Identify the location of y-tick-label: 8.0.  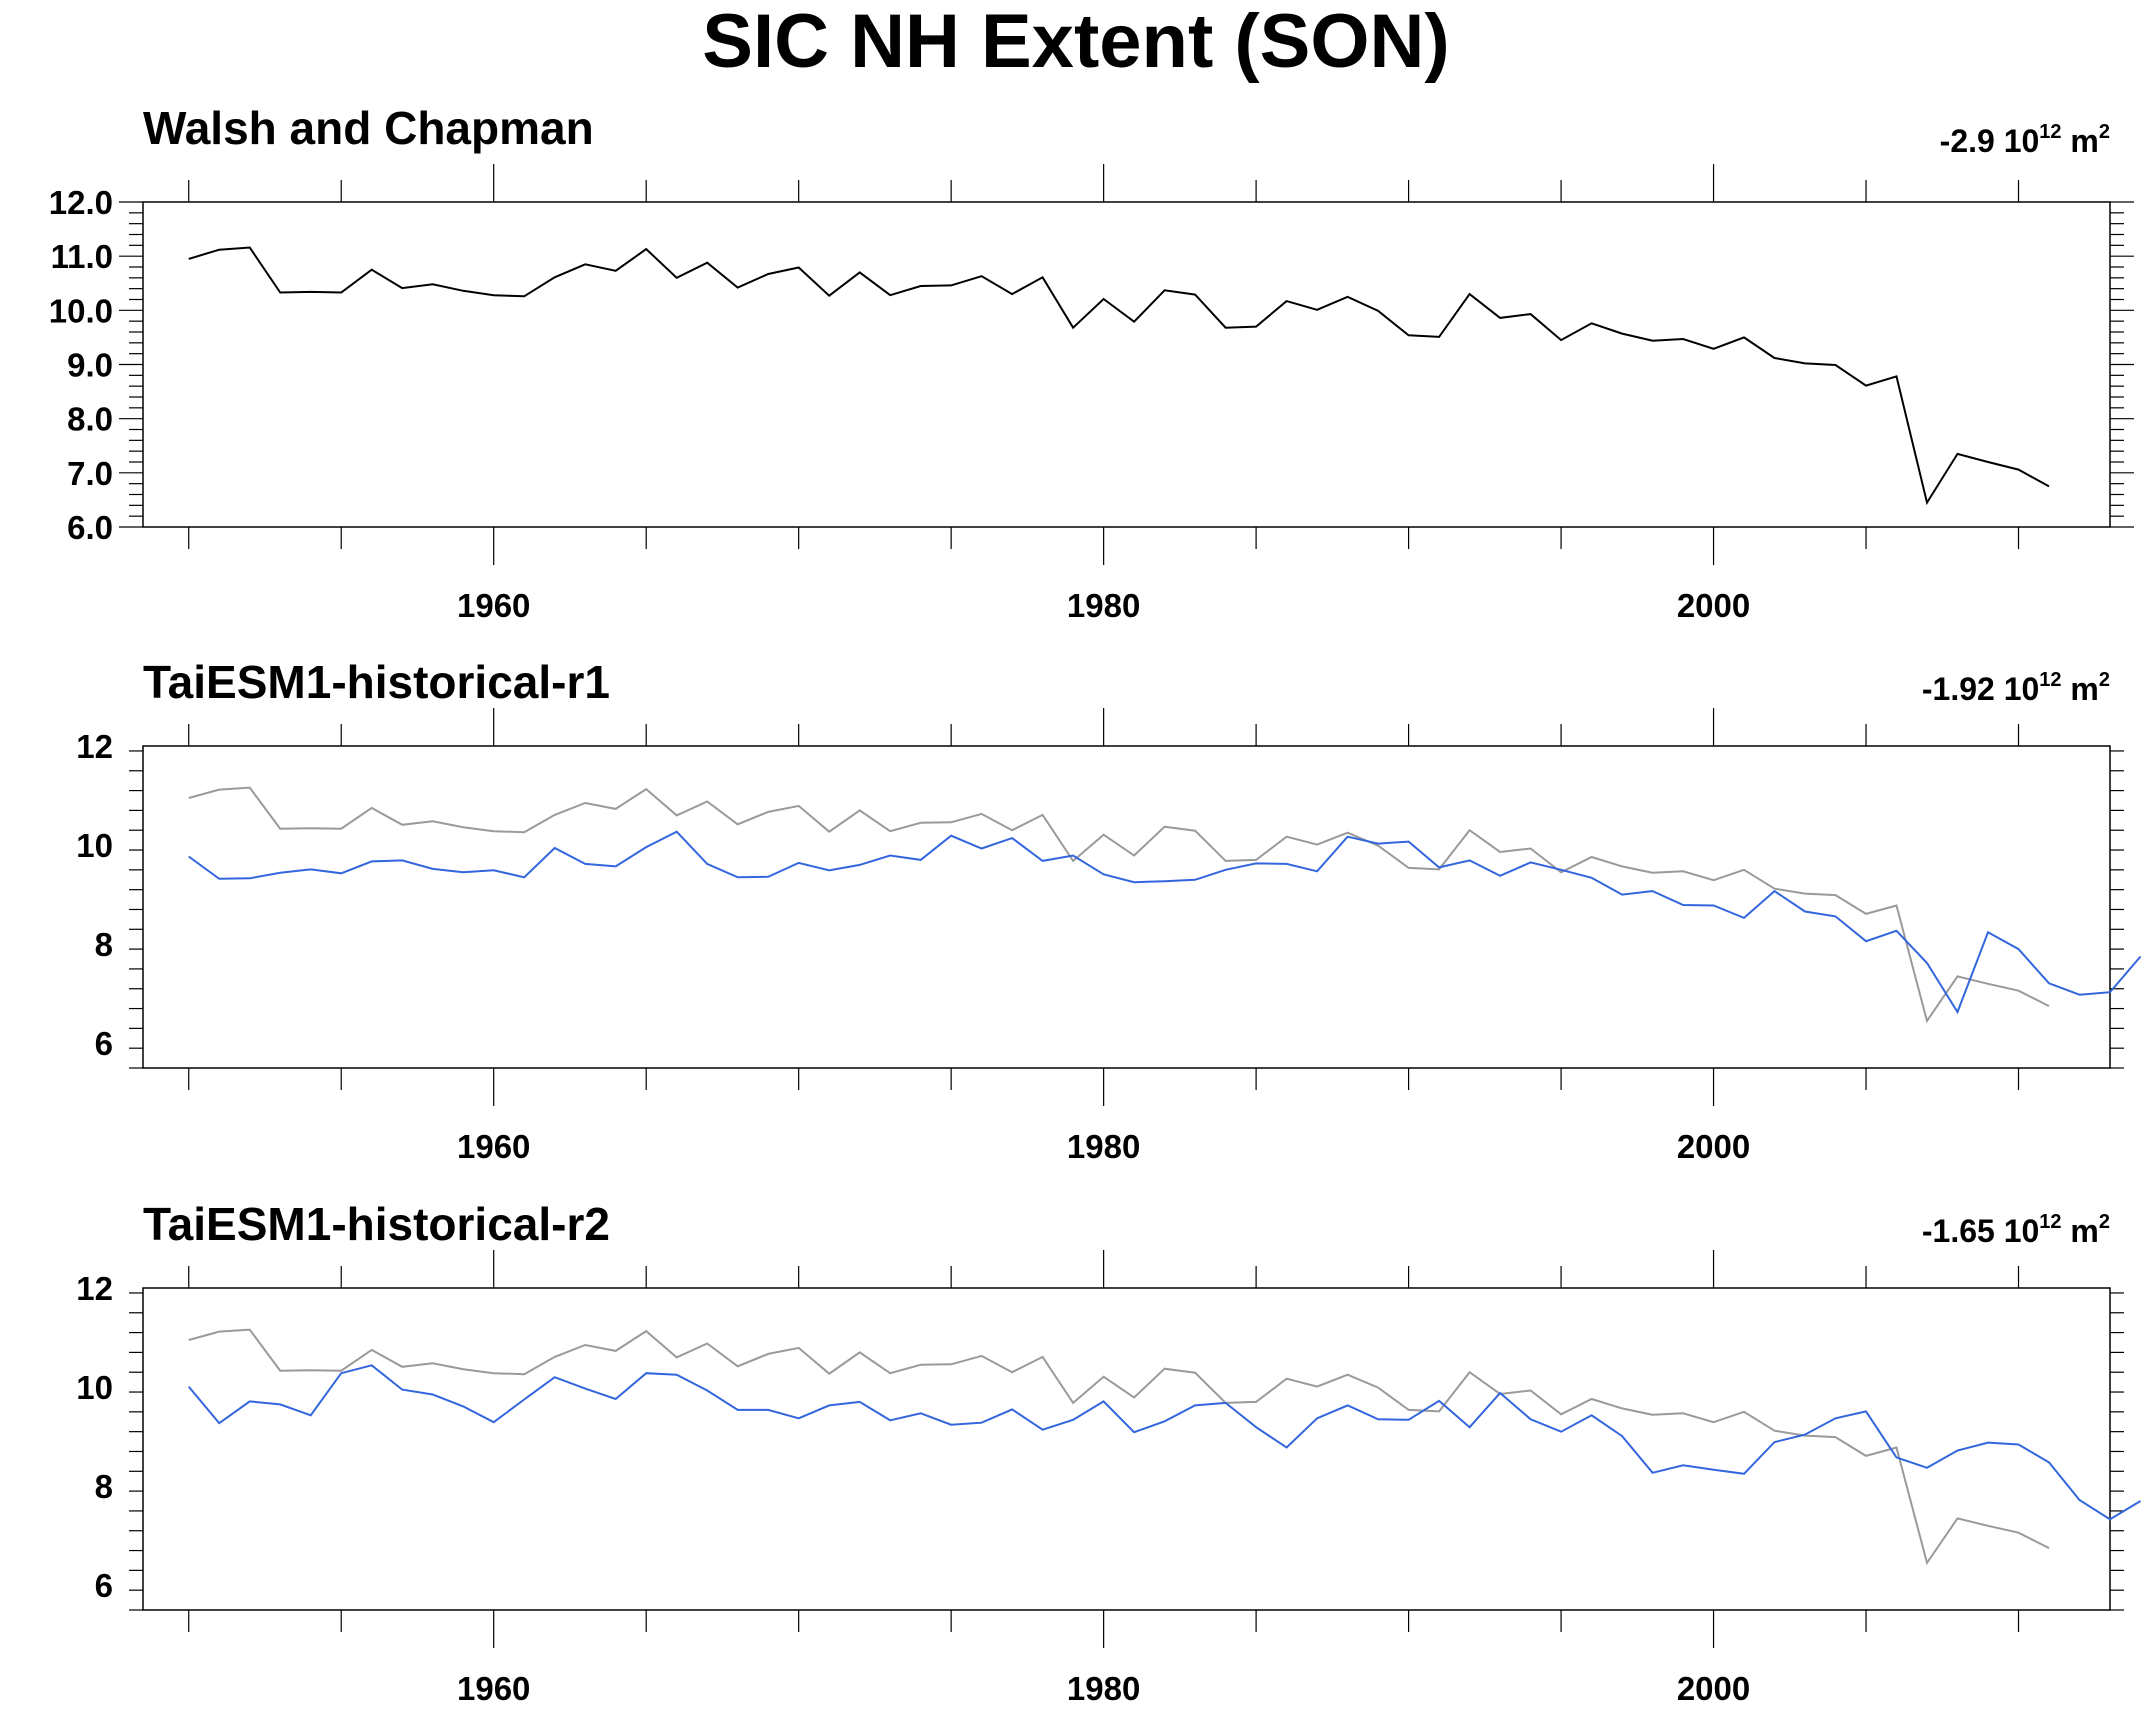
(90, 419).